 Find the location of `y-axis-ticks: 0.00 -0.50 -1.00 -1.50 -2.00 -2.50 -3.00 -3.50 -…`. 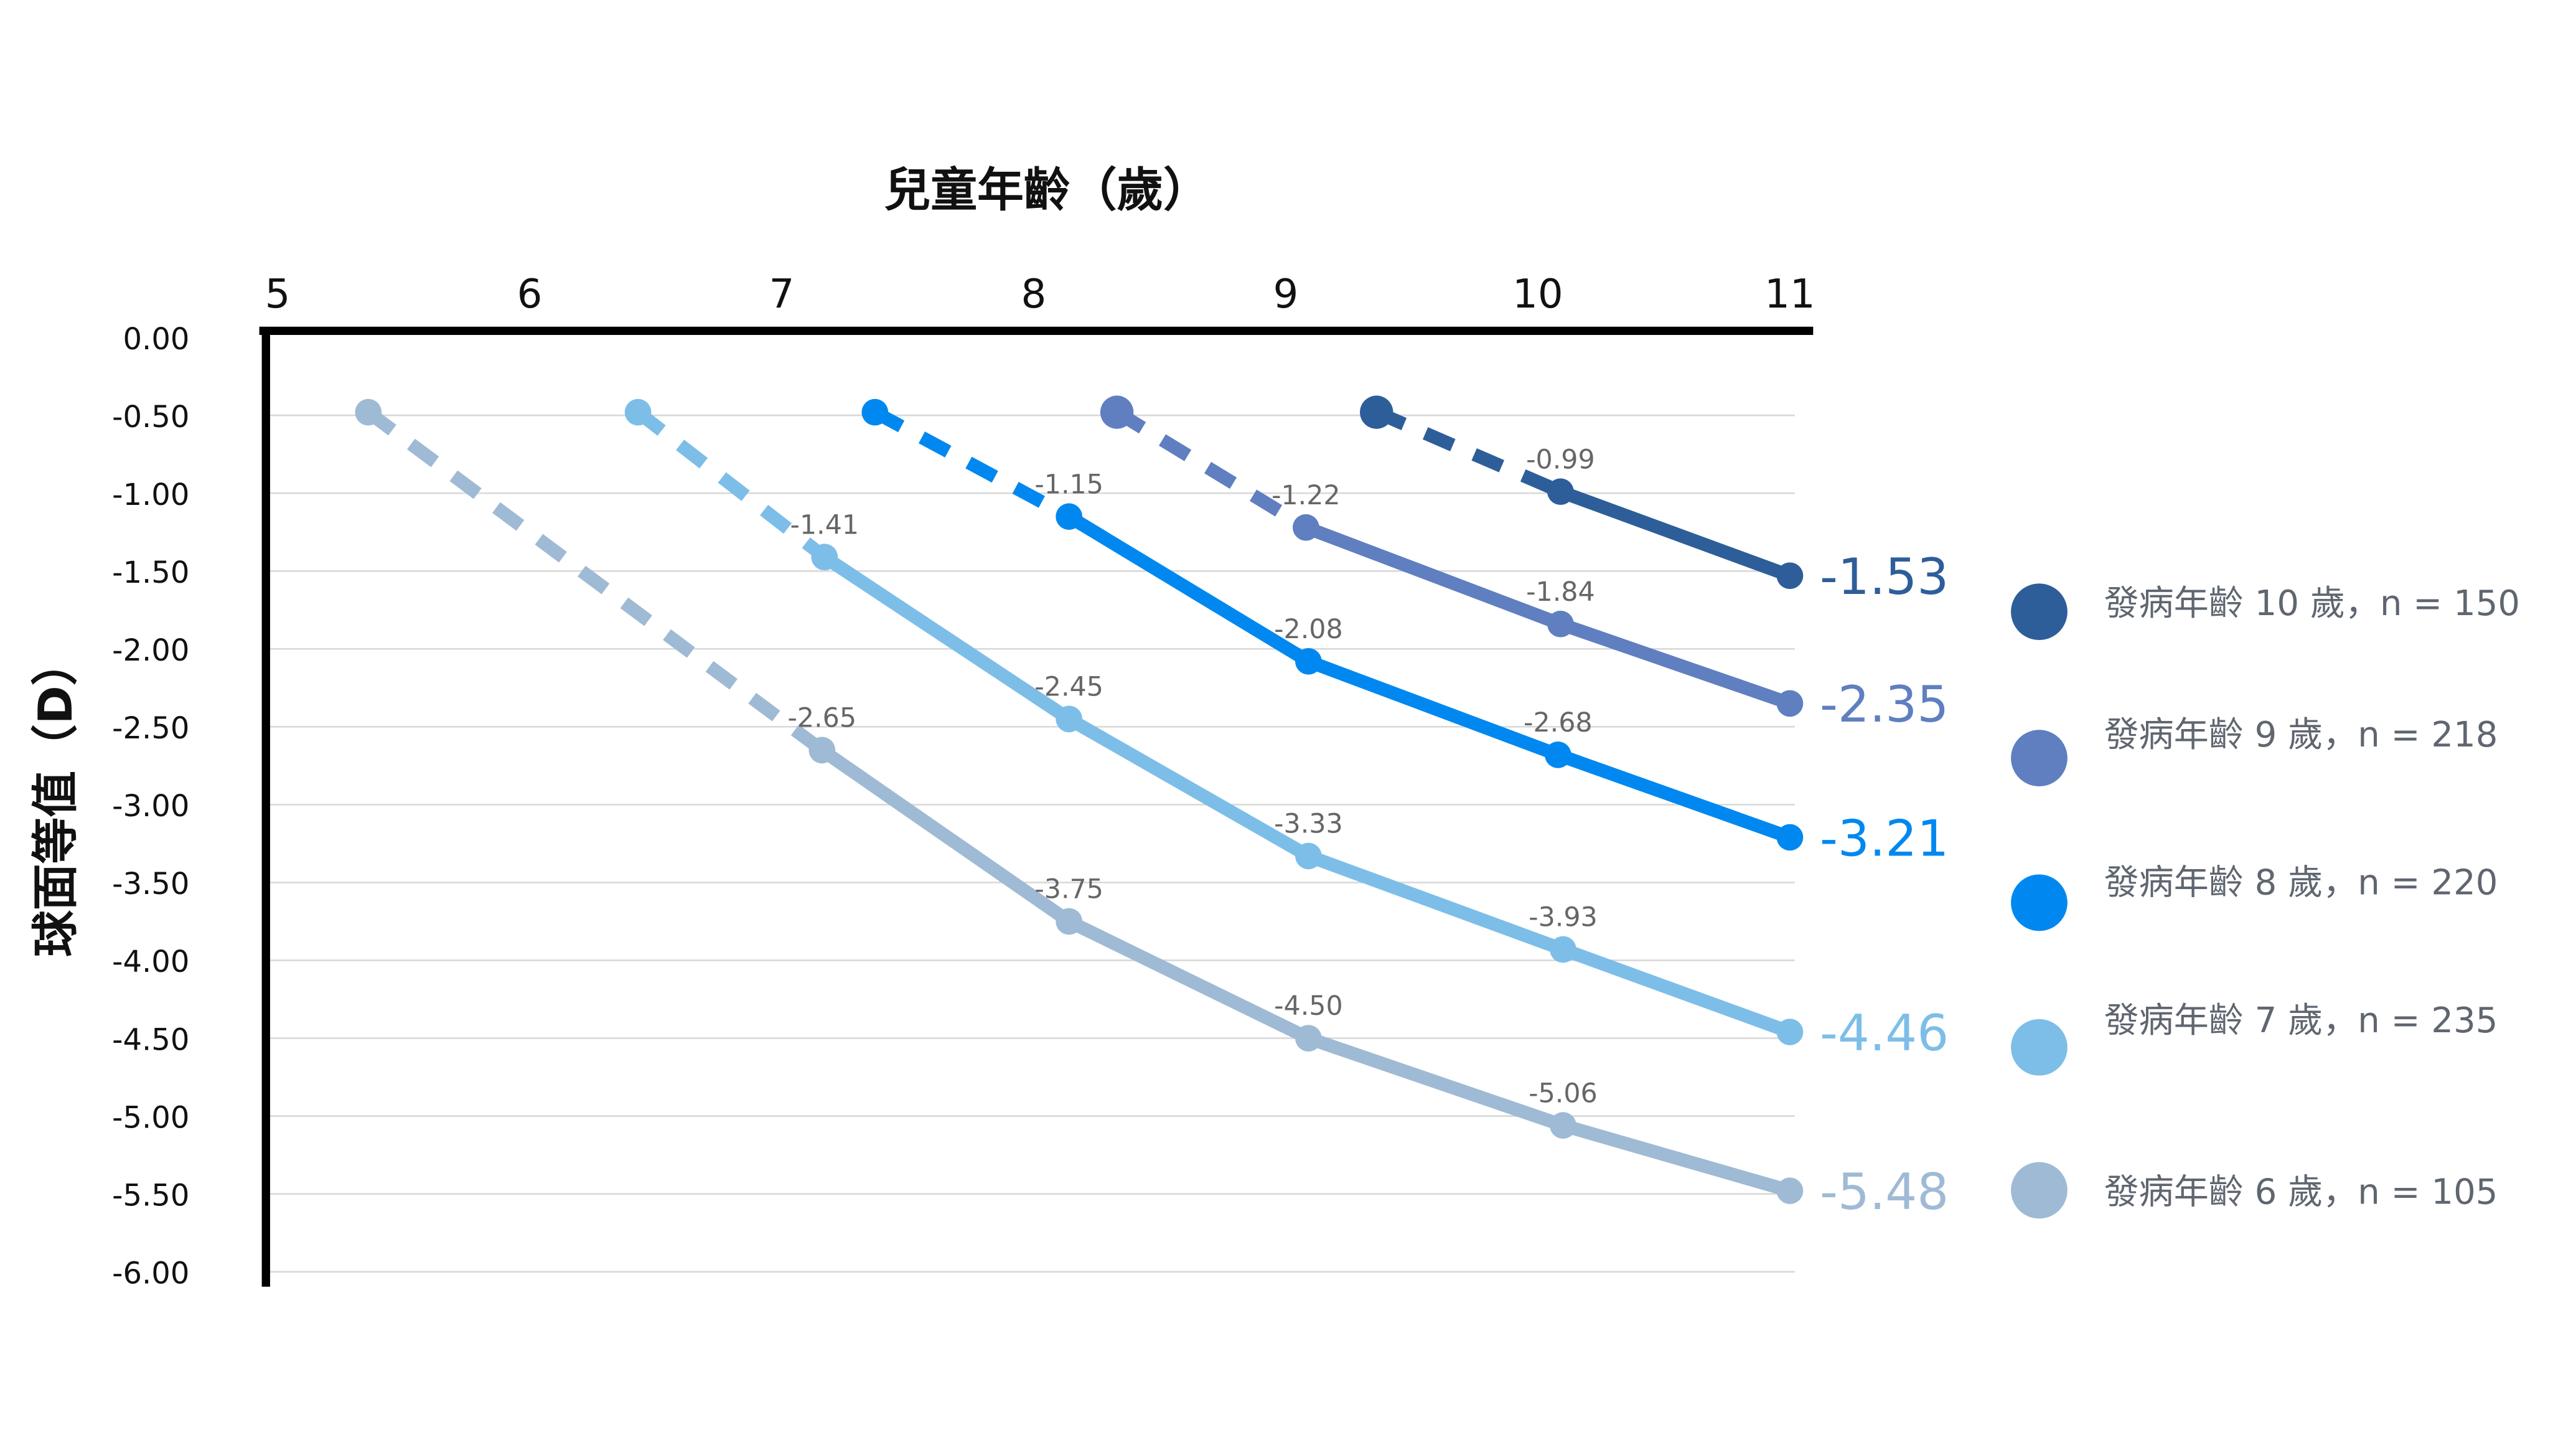

y-axis-ticks: 0.00 -0.50 -1.00 -1.50 -2.00 -2.50 -3.00 -3.50 -… is located at coordinates (150, 807).